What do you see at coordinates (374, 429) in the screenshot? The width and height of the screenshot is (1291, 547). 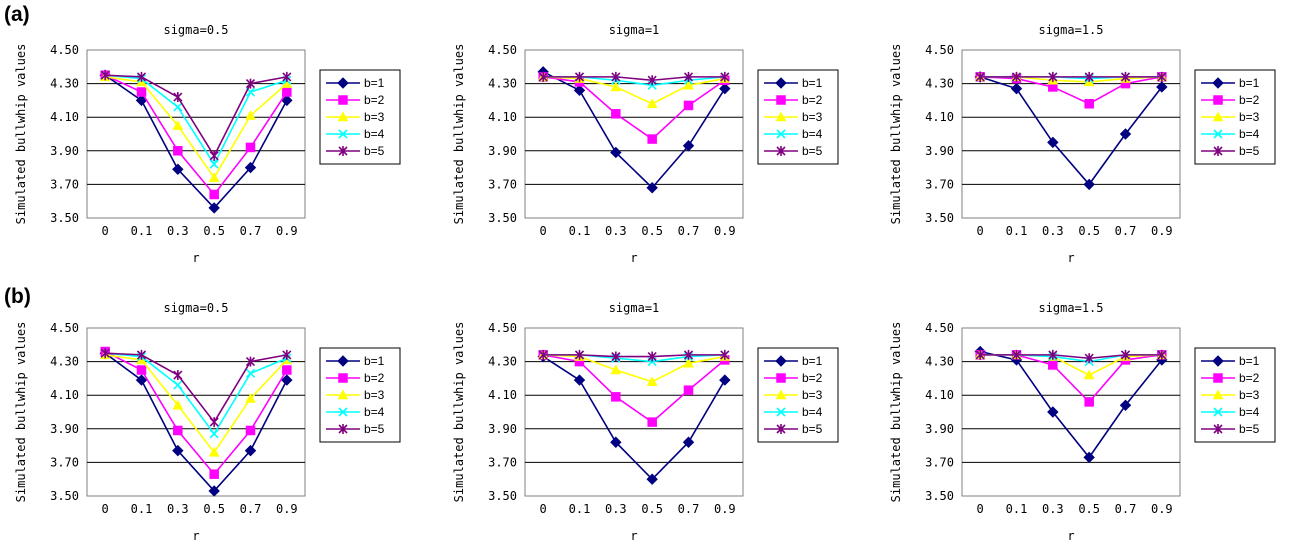 I see `legend-label: b=5` at bounding box center [374, 429].